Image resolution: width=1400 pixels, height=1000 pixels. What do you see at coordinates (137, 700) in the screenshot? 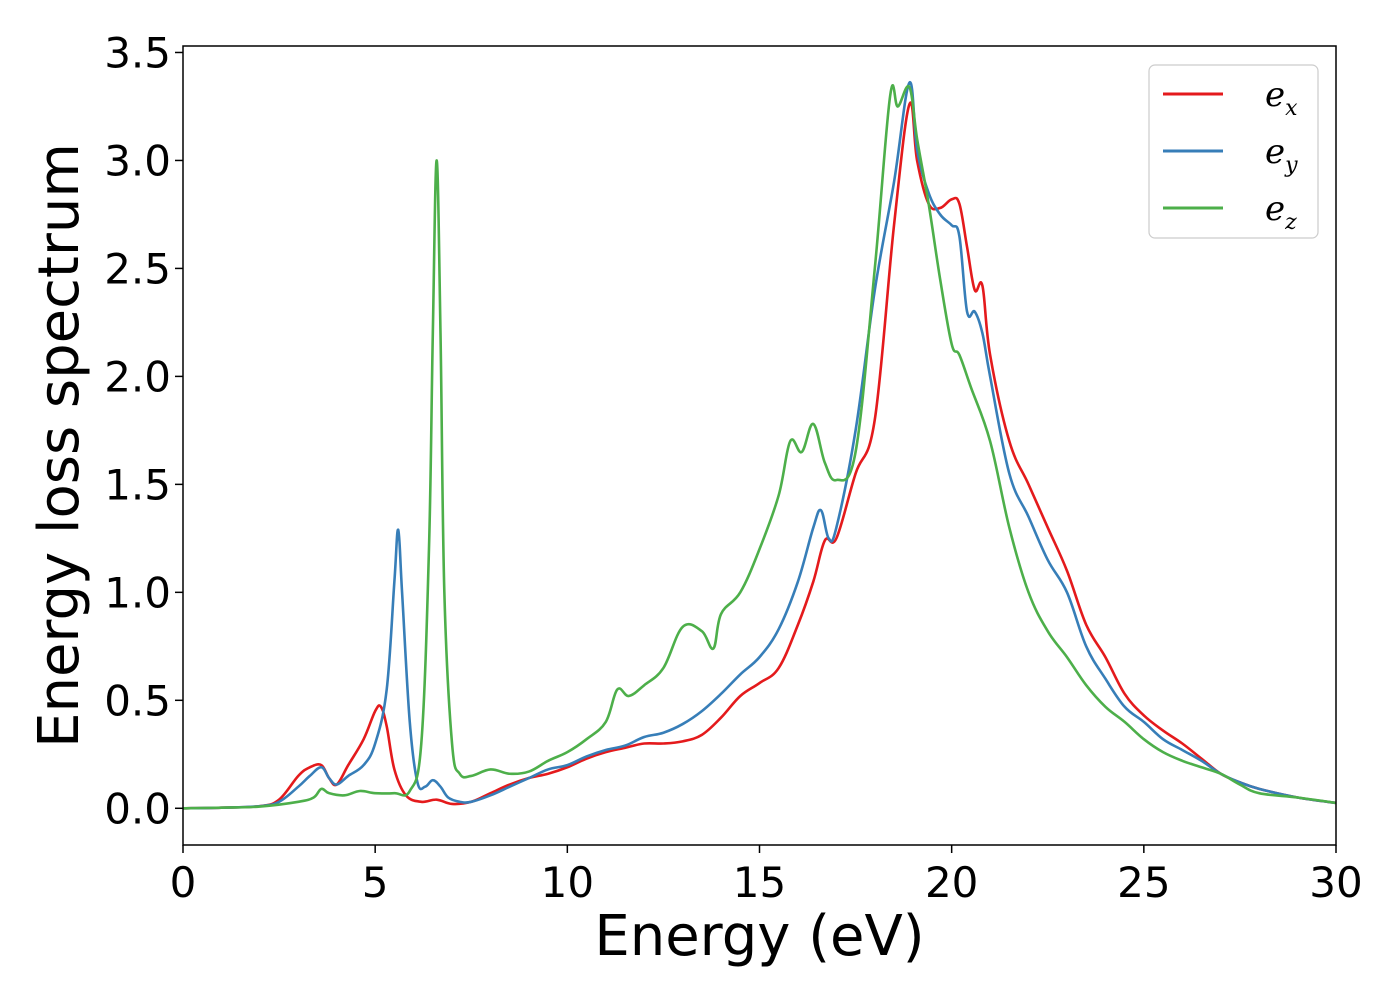
I see `y-tick-label: 0.5` at bounding box center [137, 700].